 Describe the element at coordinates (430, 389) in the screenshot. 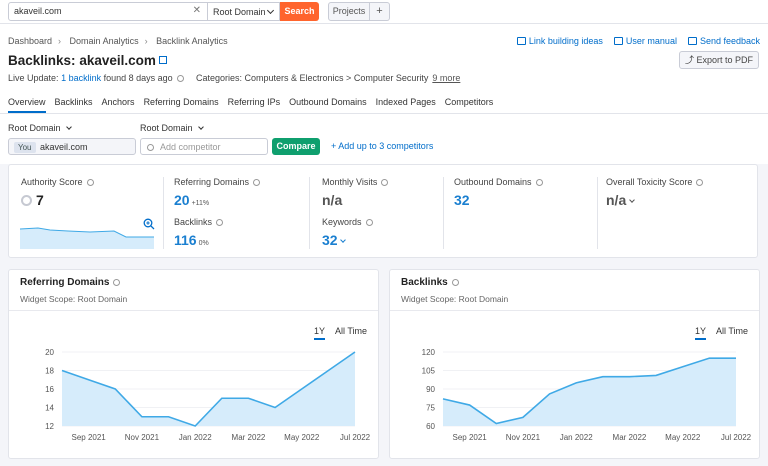

I see `y-tick-label: 90` at that location.